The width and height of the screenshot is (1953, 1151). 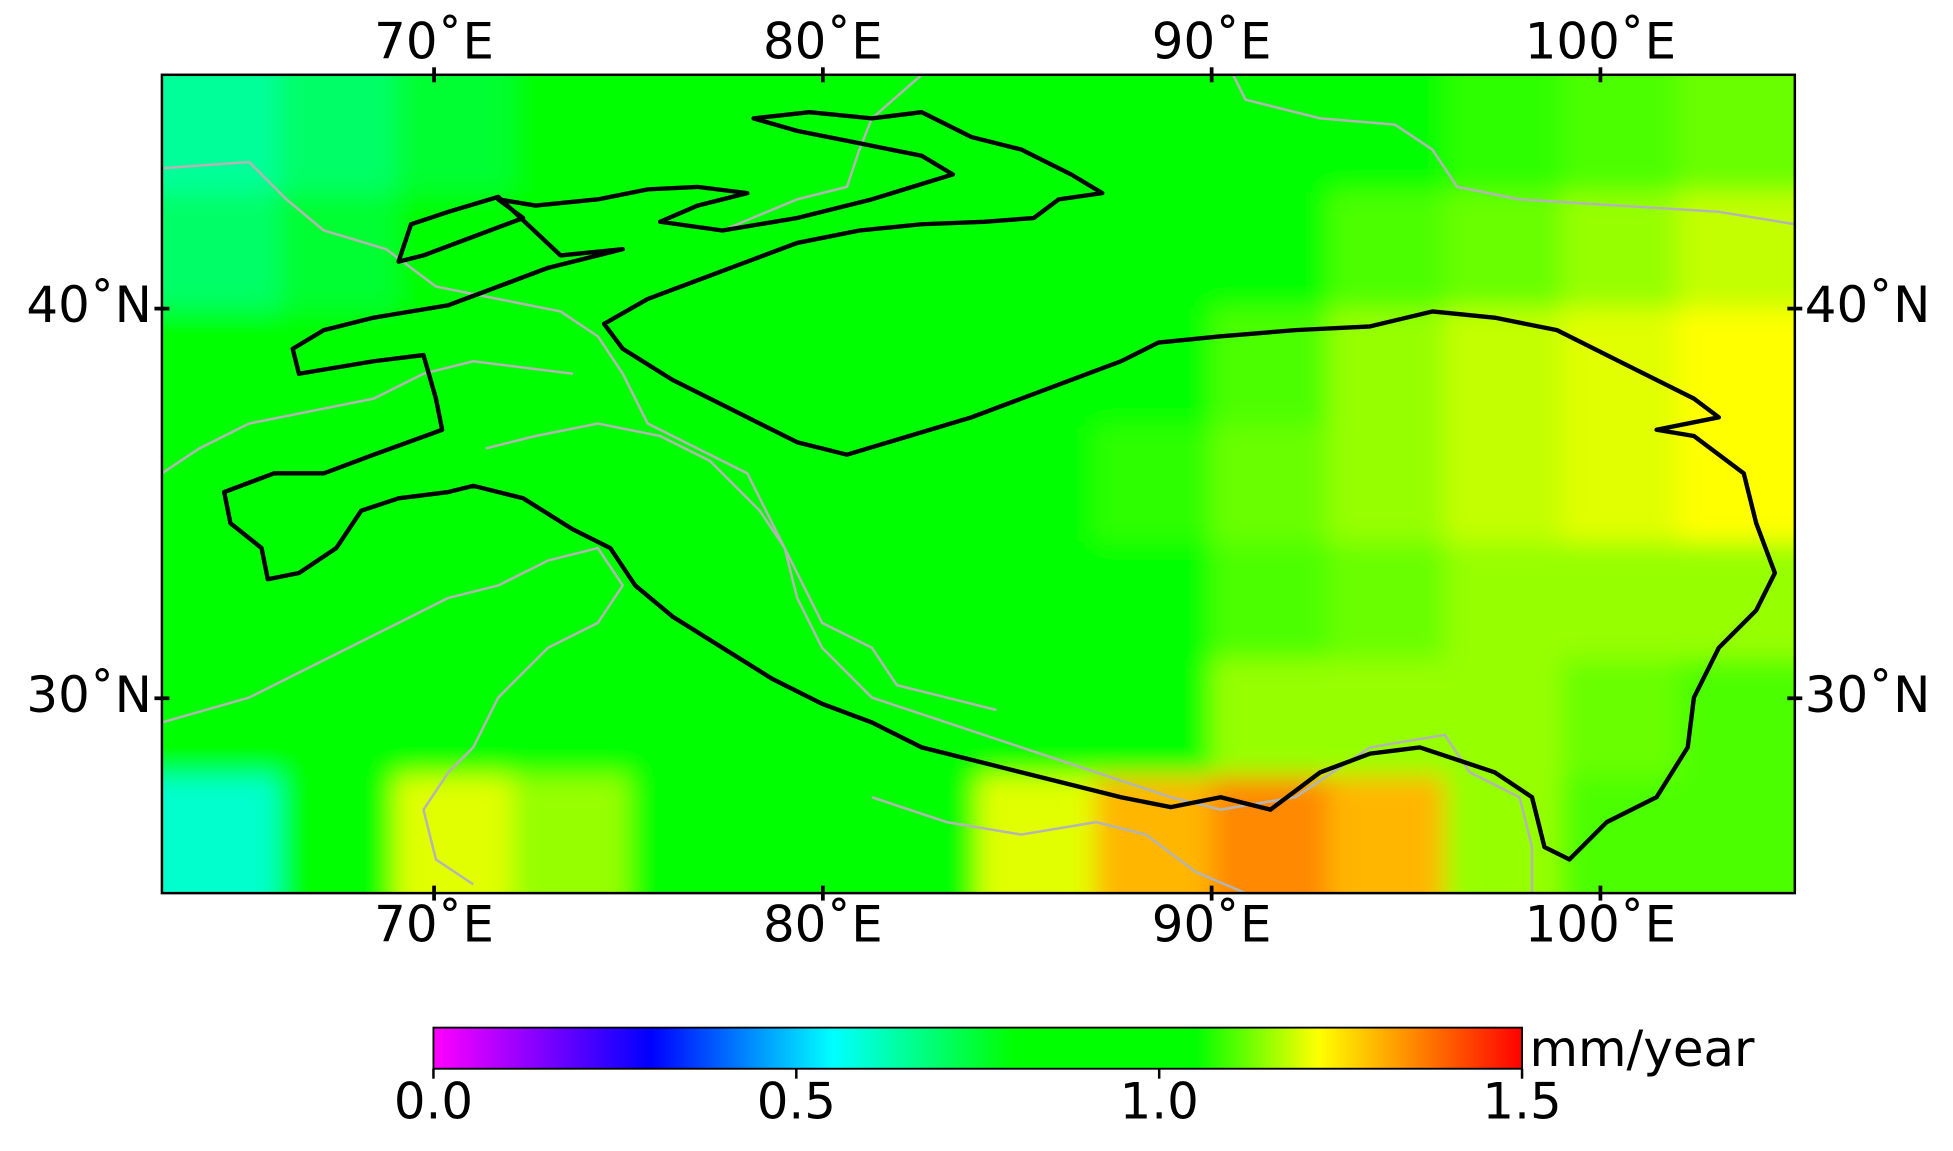 I want to click on colorbar-tick-label: 1.5, so click(x=1521, y=1101).